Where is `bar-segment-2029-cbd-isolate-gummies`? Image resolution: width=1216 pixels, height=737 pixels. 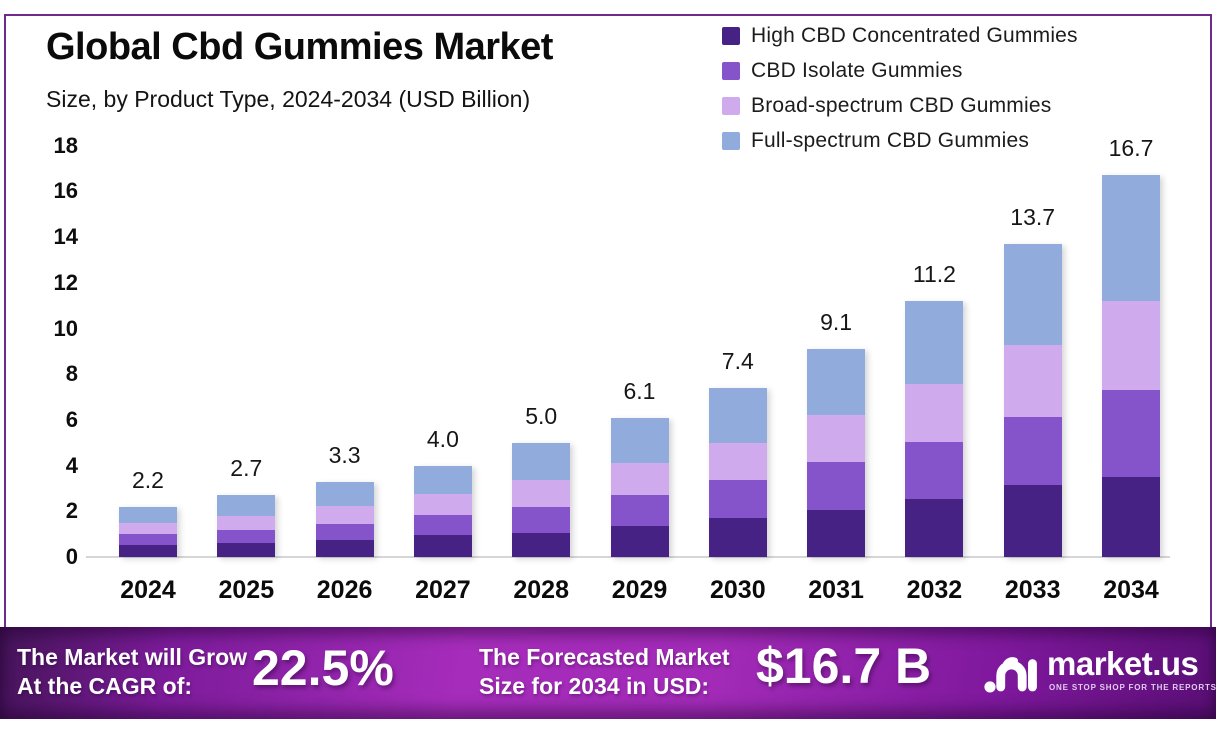 bar-segment-2029-cbd-isolate-gummies is located at coordinates (639, 511).